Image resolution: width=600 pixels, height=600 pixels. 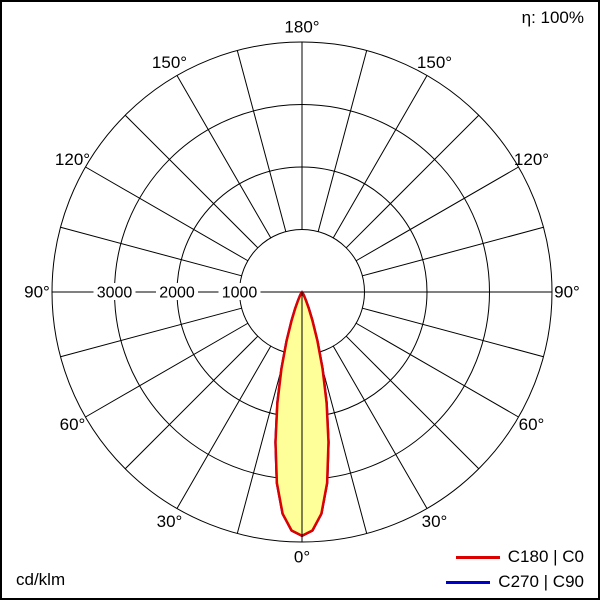 What do you see at coordinates (552, 17) in the screenshot?
I see `efficiency-label: η: 100%` at bounding box center [552, 17].